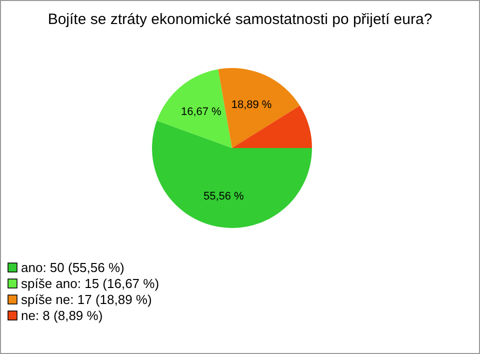  What do you see at coordinates (201, 112) in the screenshot?
I see `data-label: 16,67 %` at bounding box center [201, 112].